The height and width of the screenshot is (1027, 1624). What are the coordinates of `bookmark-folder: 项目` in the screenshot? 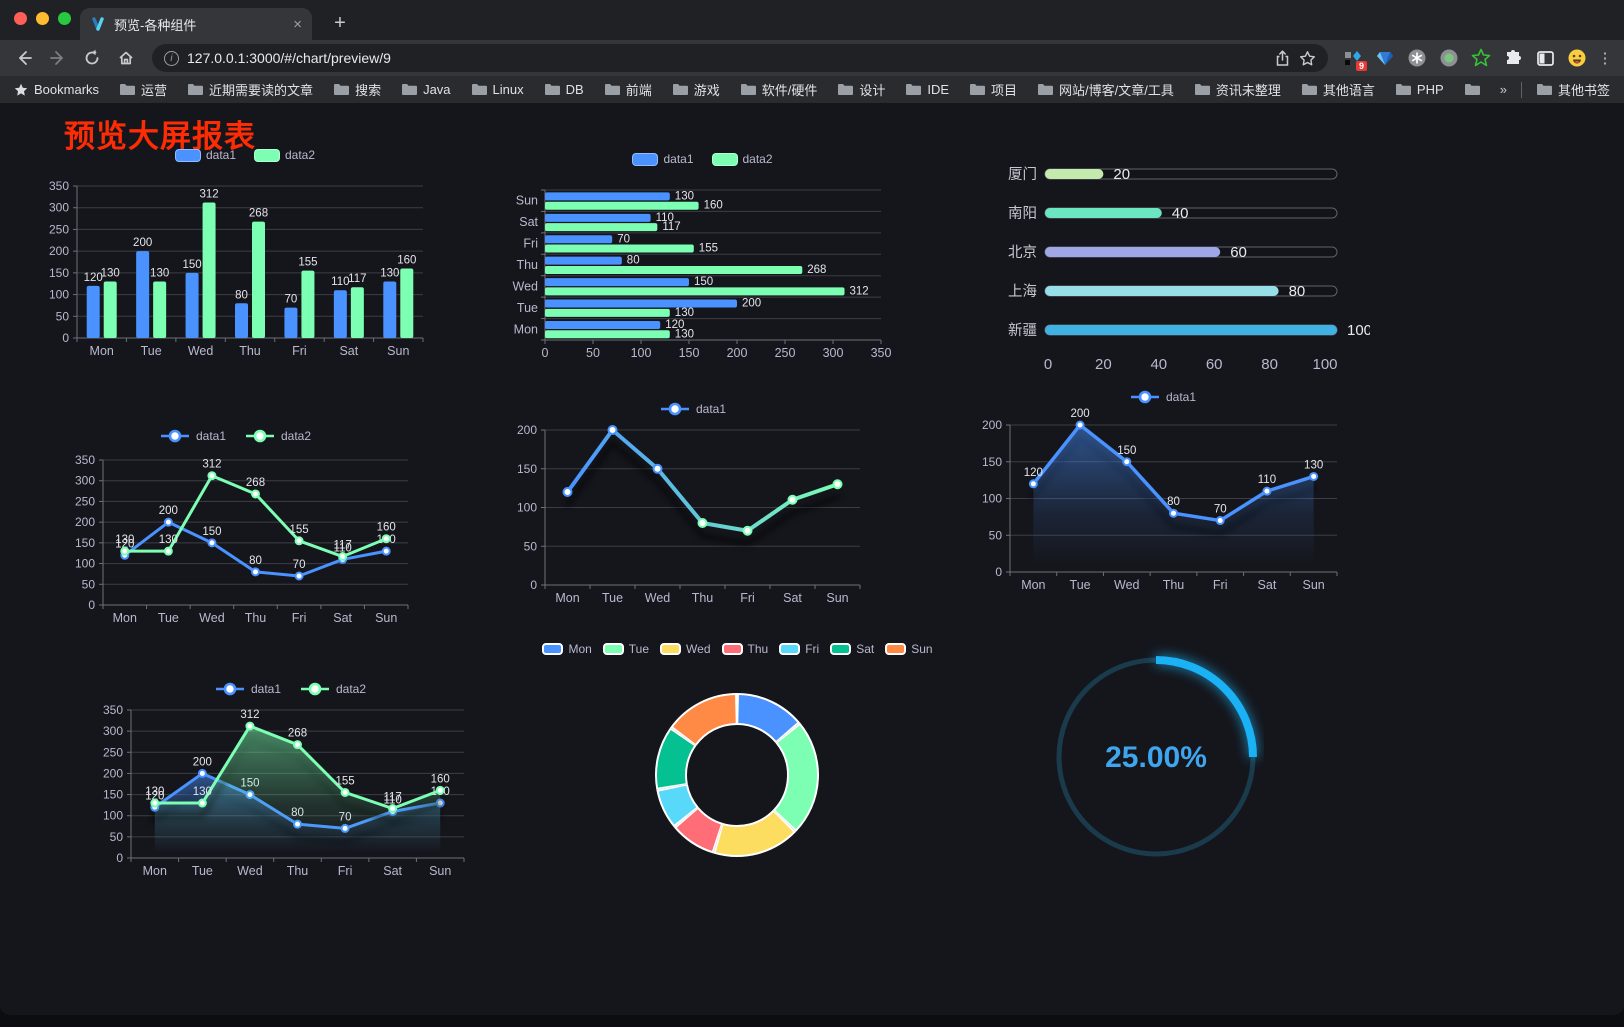 It's located at (993, 89).